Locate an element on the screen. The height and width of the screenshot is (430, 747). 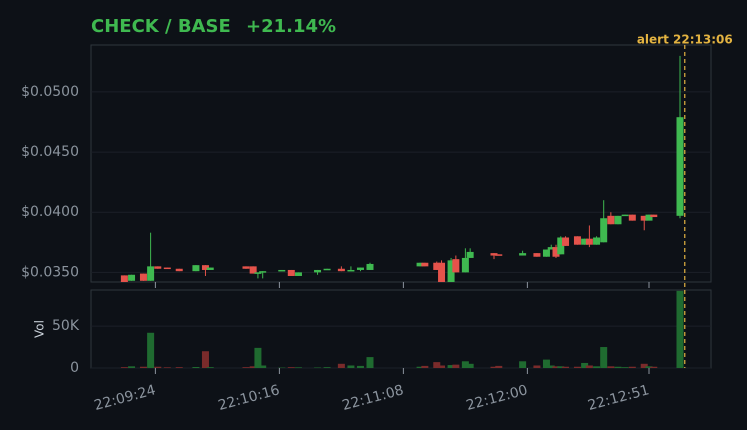
y-tick-label: $0.0500 is located at coordinates (50, 92).